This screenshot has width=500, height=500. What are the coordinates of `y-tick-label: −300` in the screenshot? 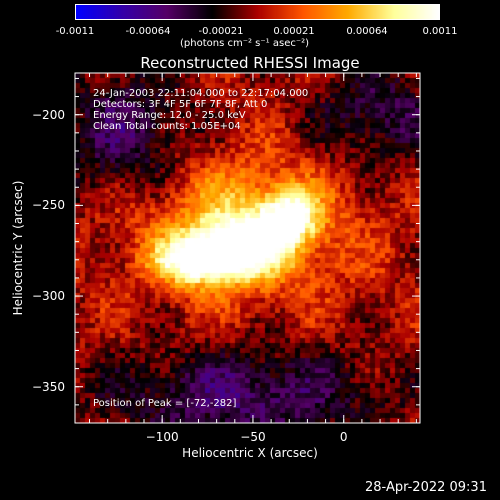 It's located at (48, 296).